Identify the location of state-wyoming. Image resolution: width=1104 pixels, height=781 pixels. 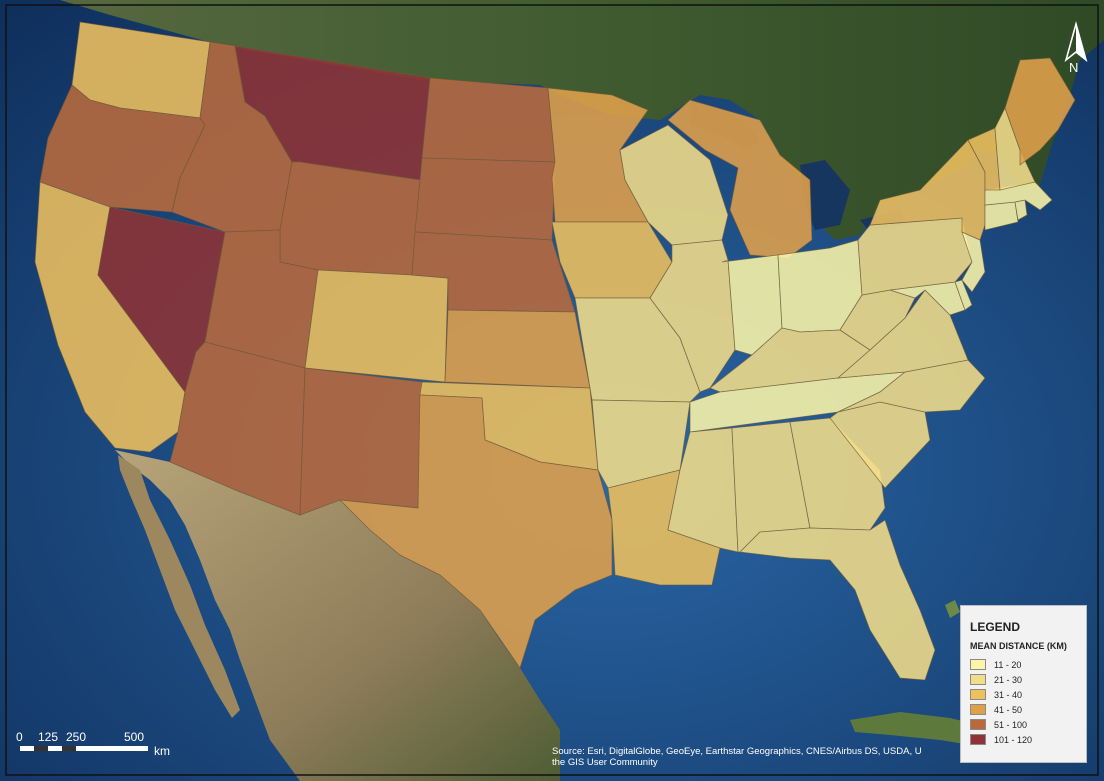
(350, 218).